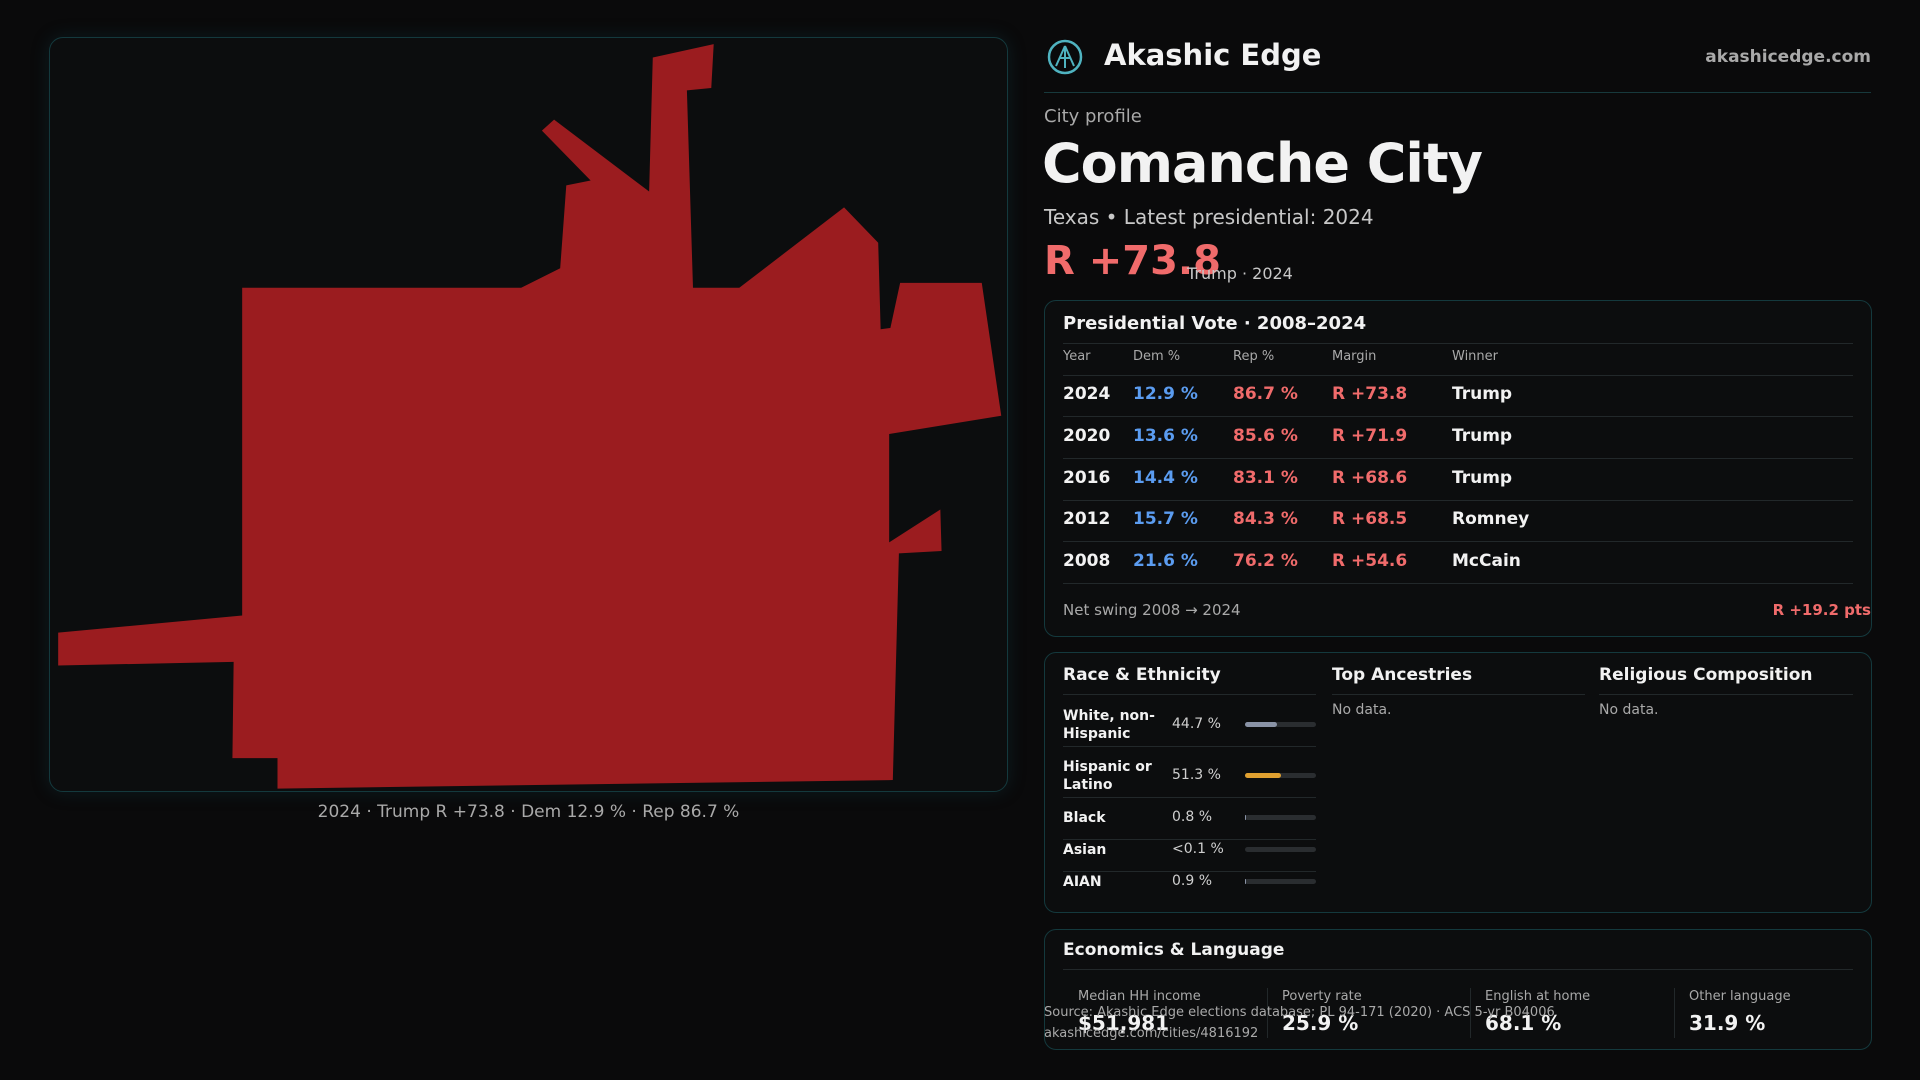 The height and width of the screenshot is (1080, 1920). Describe the element at coordinates (1209, 217) in the screenshot. I see `subtitle: Texas • Latest presidential: 2024` at that location.